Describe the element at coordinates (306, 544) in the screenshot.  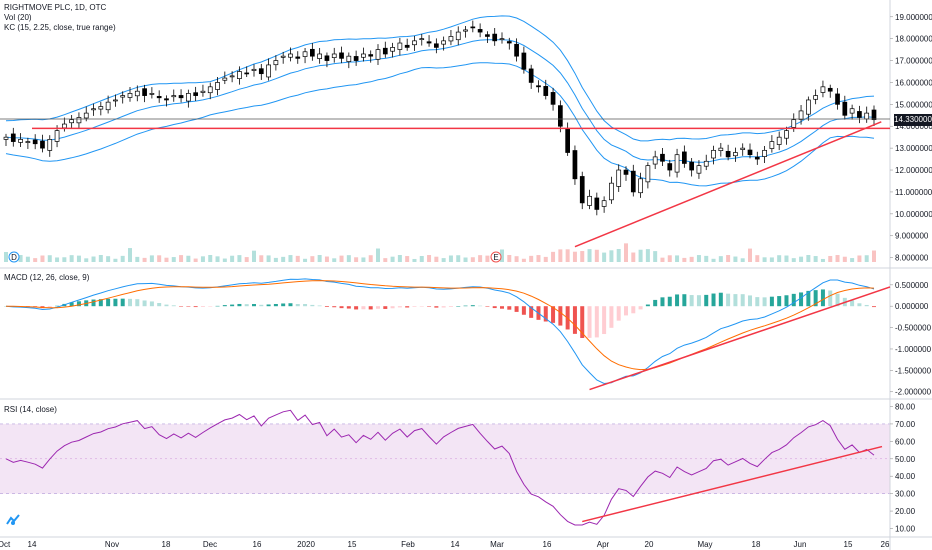
I see `x-tick-label: 2020` at that location.